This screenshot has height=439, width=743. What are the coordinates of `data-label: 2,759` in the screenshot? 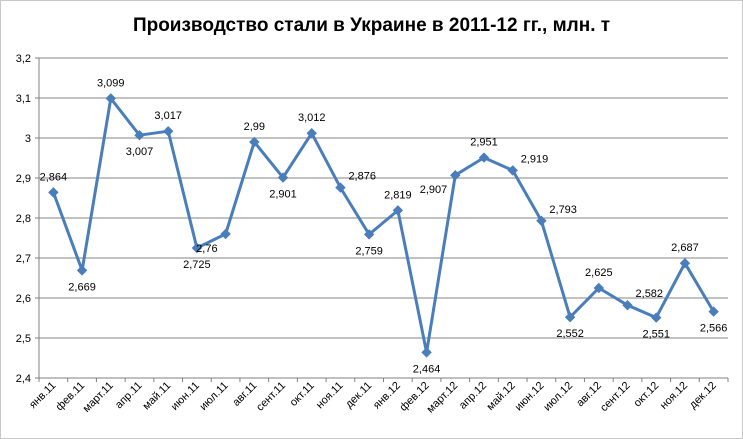 It's located at (369, 251).